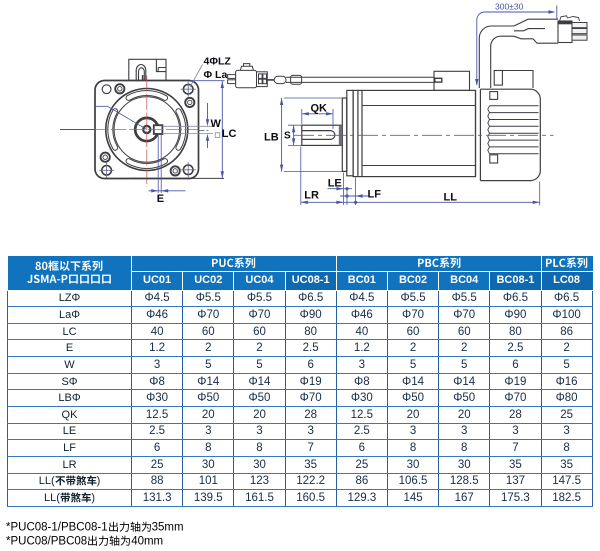 Image resolution: width=600 pixels, height=551 pixels. I want to click on svg-text: QK, so click(319, 108).